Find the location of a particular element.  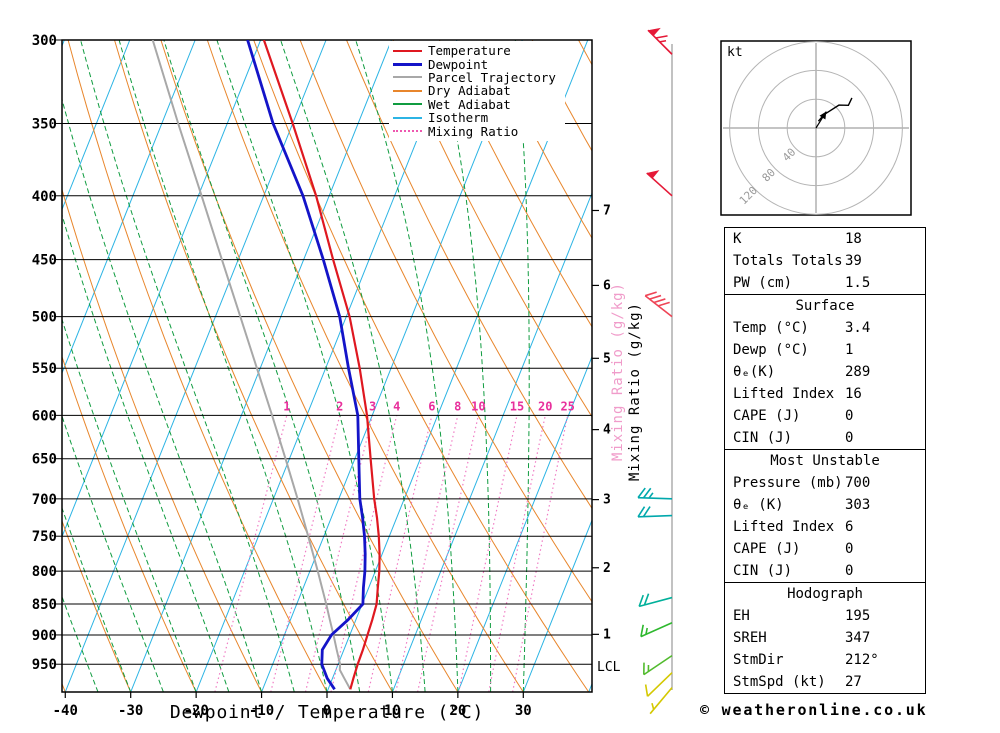

table-row: Dewp (°C) 1 is located at coordinates (825, 350).